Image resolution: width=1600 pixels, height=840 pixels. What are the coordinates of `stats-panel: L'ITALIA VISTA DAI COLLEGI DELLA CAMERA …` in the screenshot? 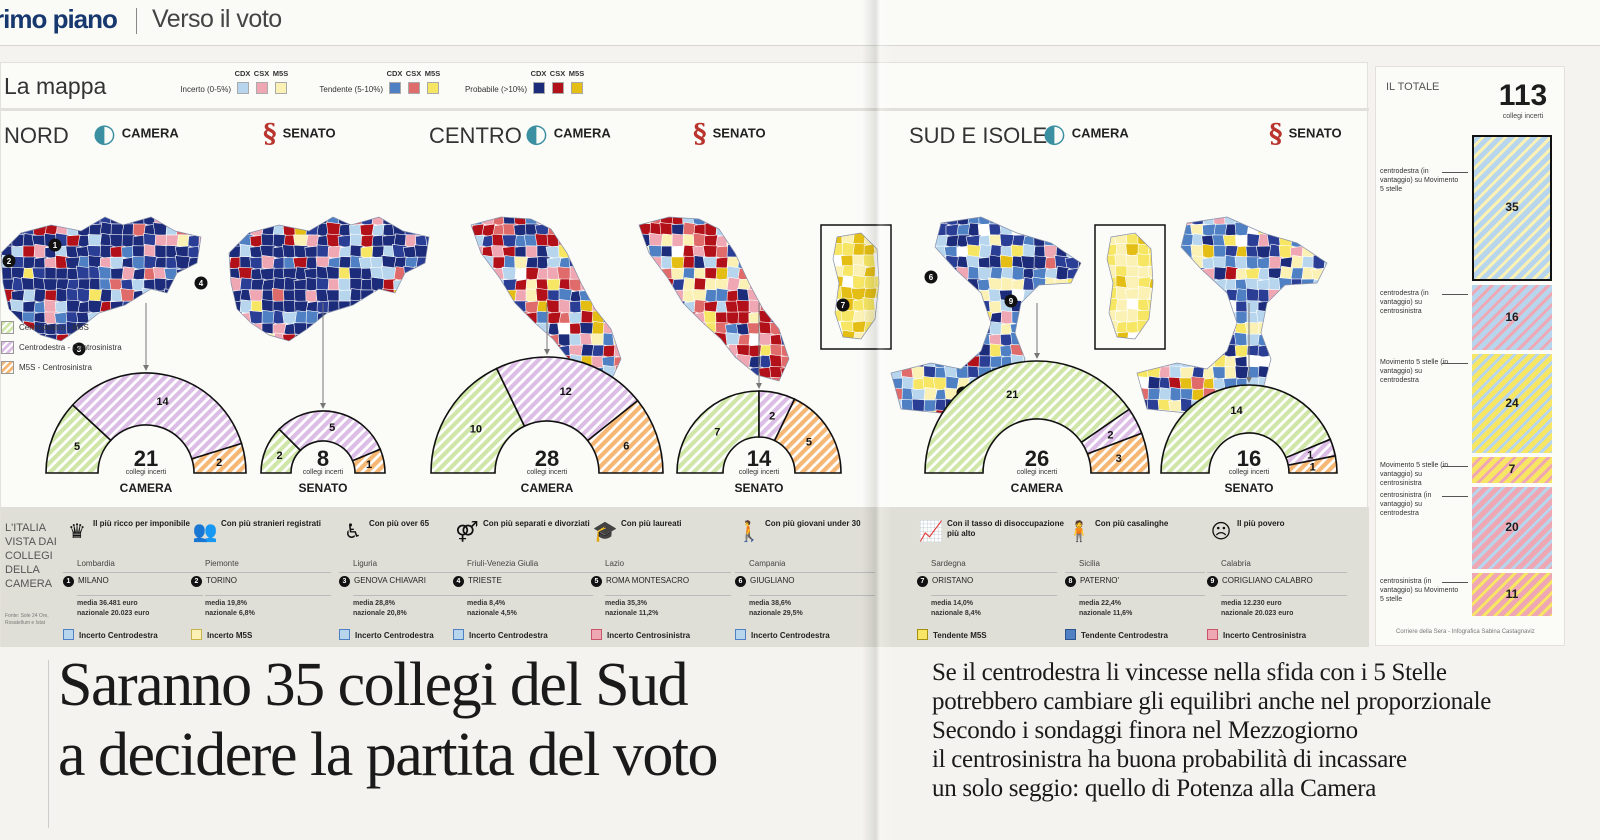 It's located at (685, 577).